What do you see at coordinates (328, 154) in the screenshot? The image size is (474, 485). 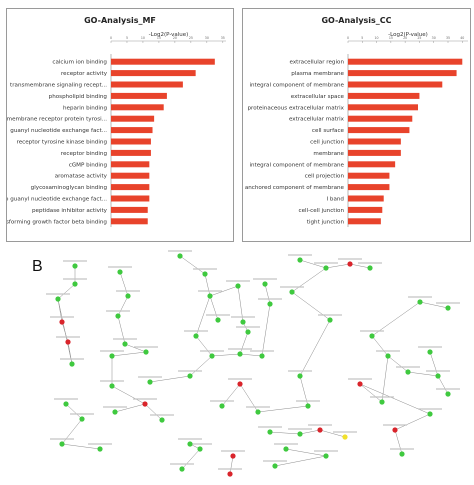 I see `cc-category-label-8: membrane` at bounding box center [328, 154].